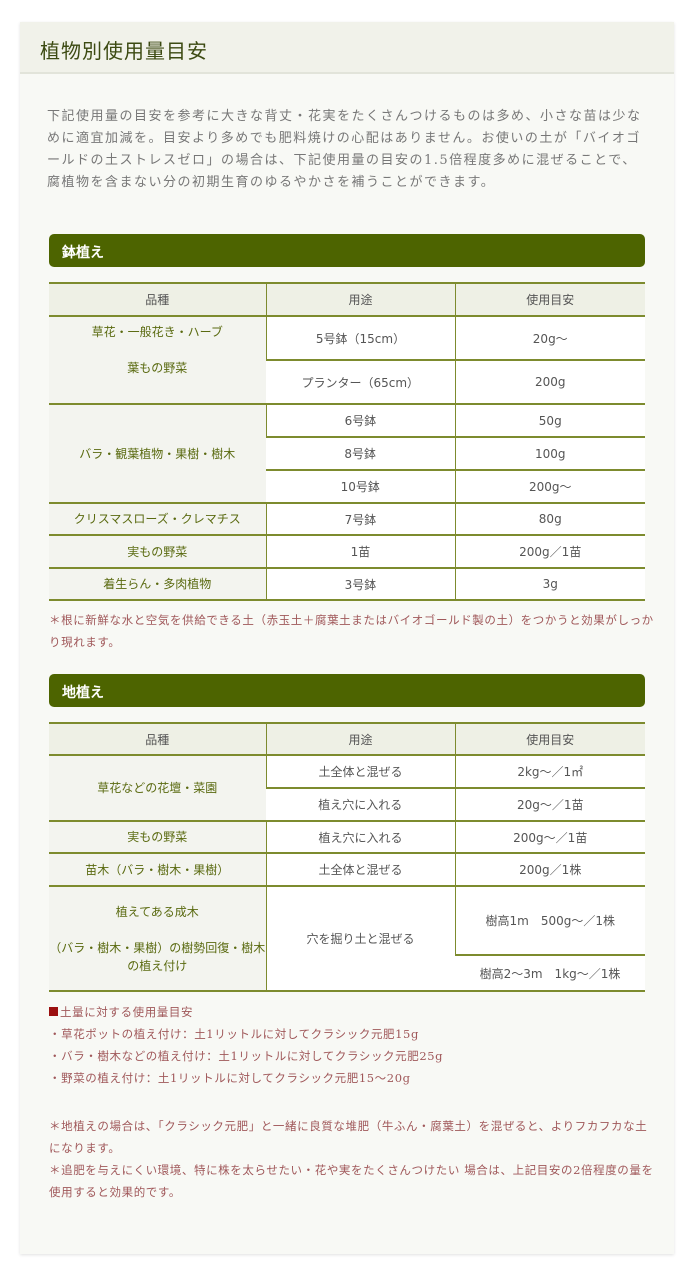 Image resolution: width=700 pixels, height=1276 pixels. Describe the element at coordinates (549, 771) in the screenshot. I see `amount-cell: 2kg～／1㎡` at that location.